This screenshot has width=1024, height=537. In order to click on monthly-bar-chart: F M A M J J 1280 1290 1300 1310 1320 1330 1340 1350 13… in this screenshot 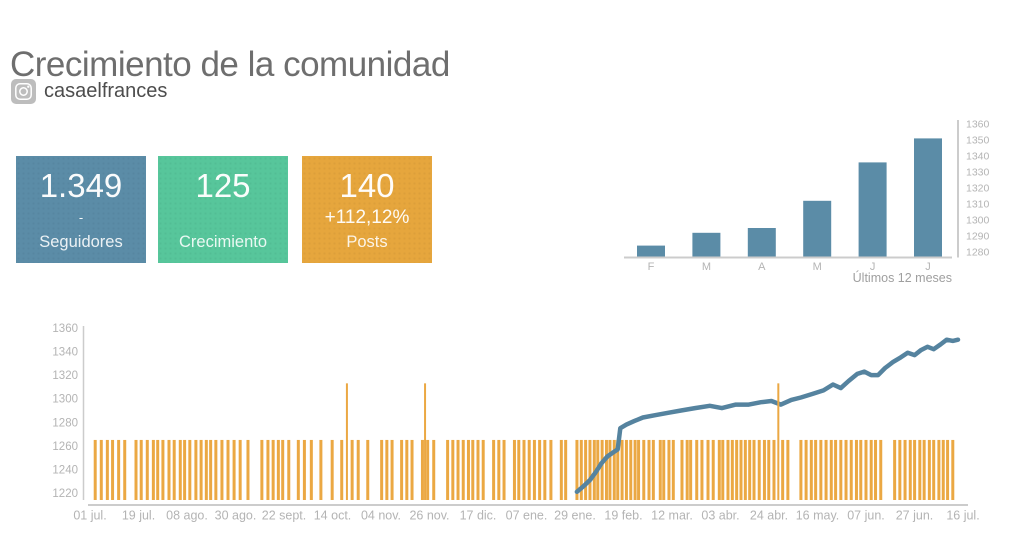, I will do `click(812, 202)`.